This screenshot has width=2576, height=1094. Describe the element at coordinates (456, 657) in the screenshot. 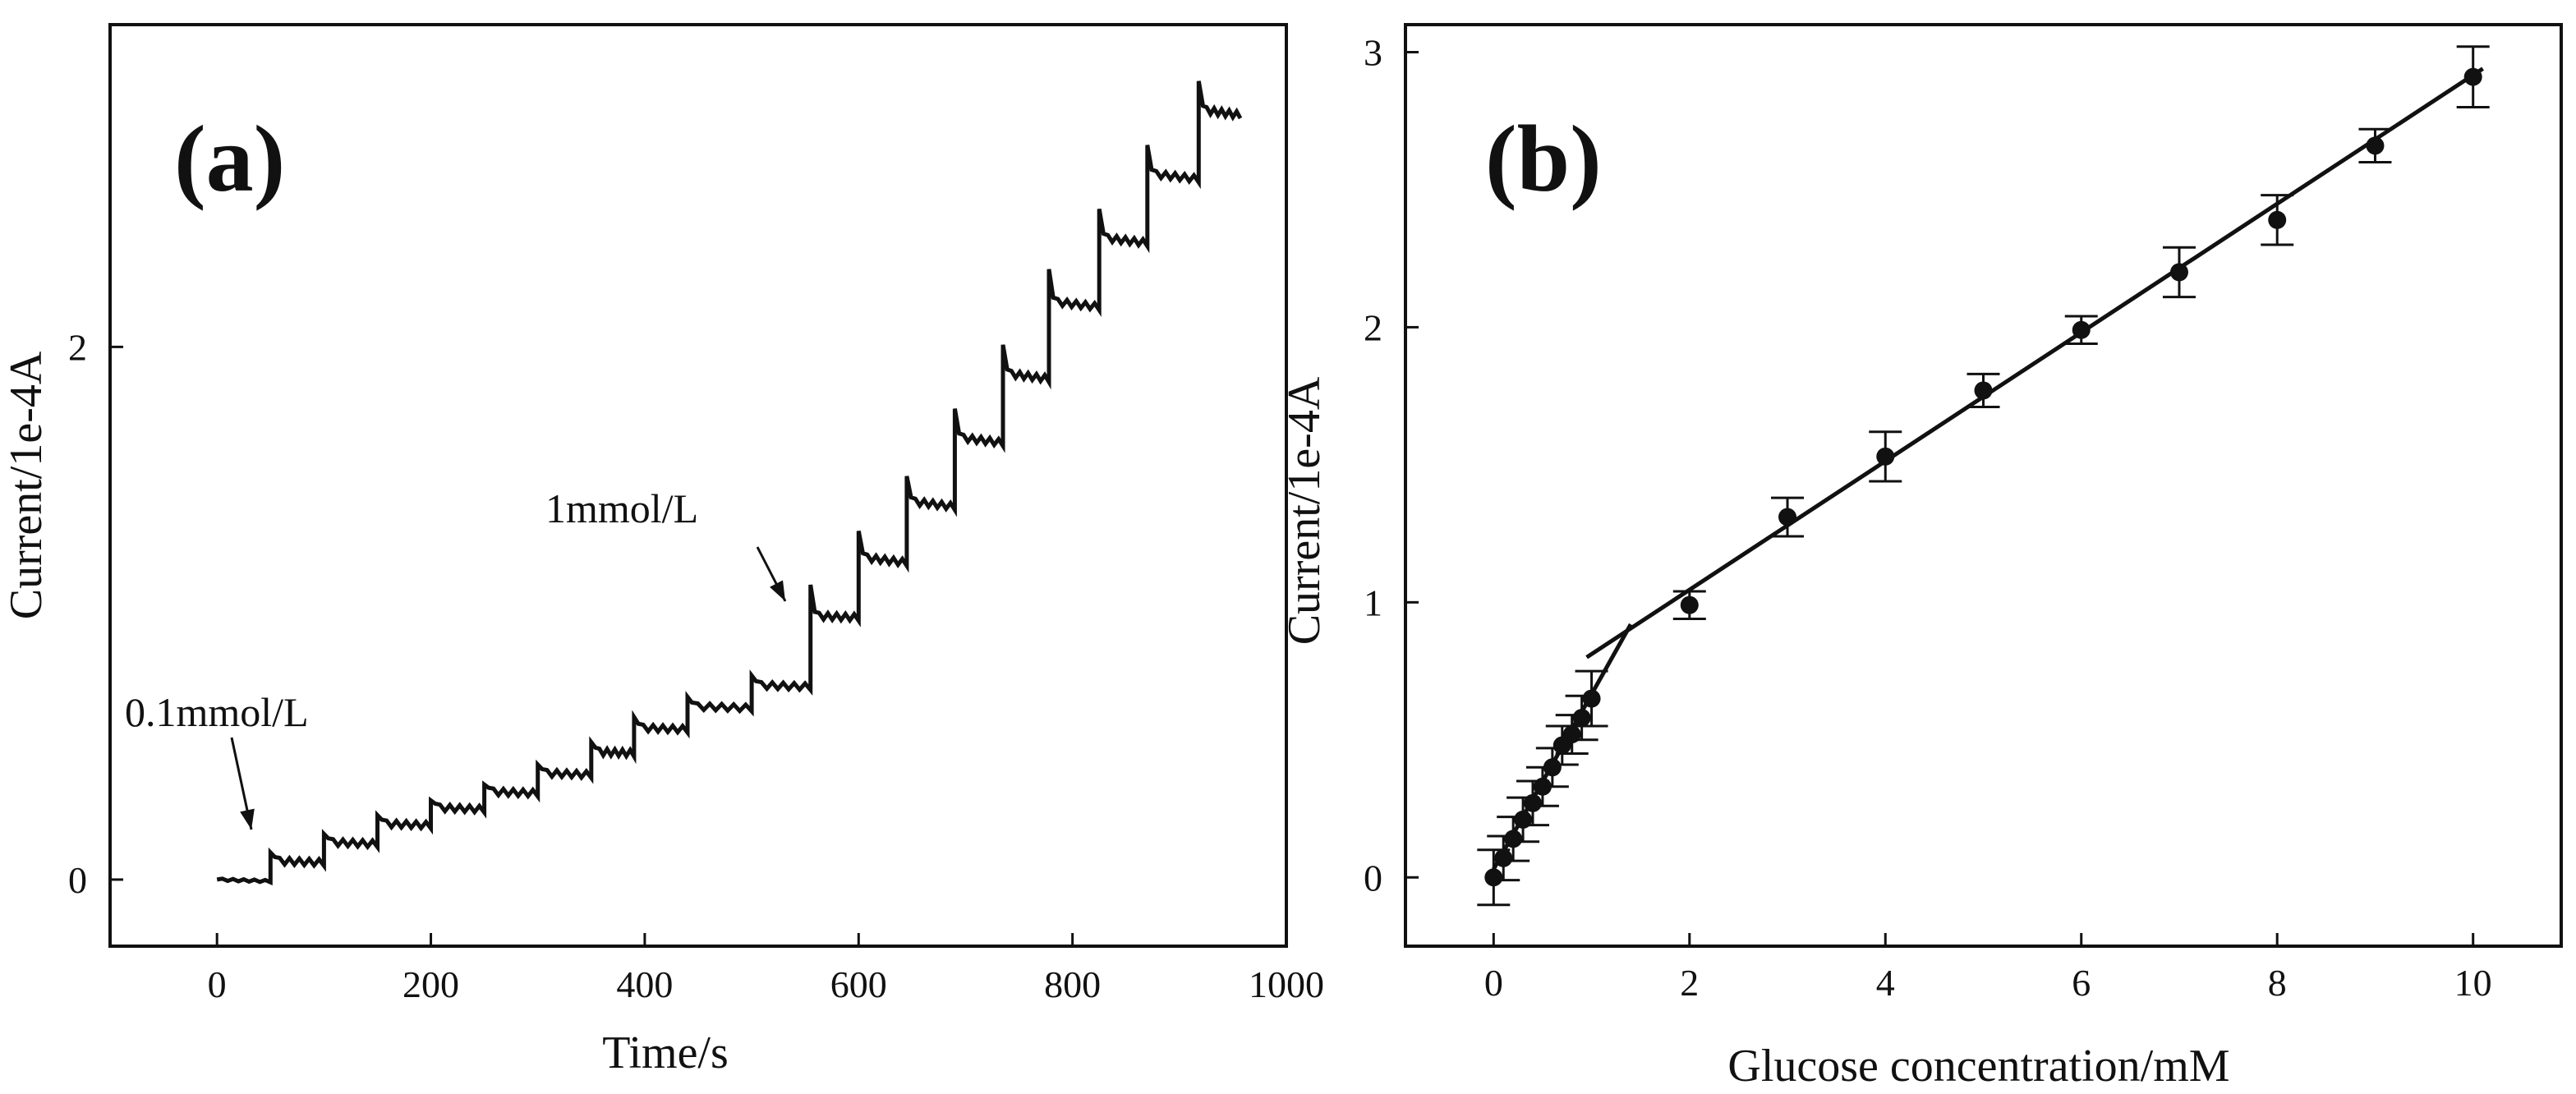

I see `panel-a-annotations: 0.1mmol/L 1mmol/L` at that location.